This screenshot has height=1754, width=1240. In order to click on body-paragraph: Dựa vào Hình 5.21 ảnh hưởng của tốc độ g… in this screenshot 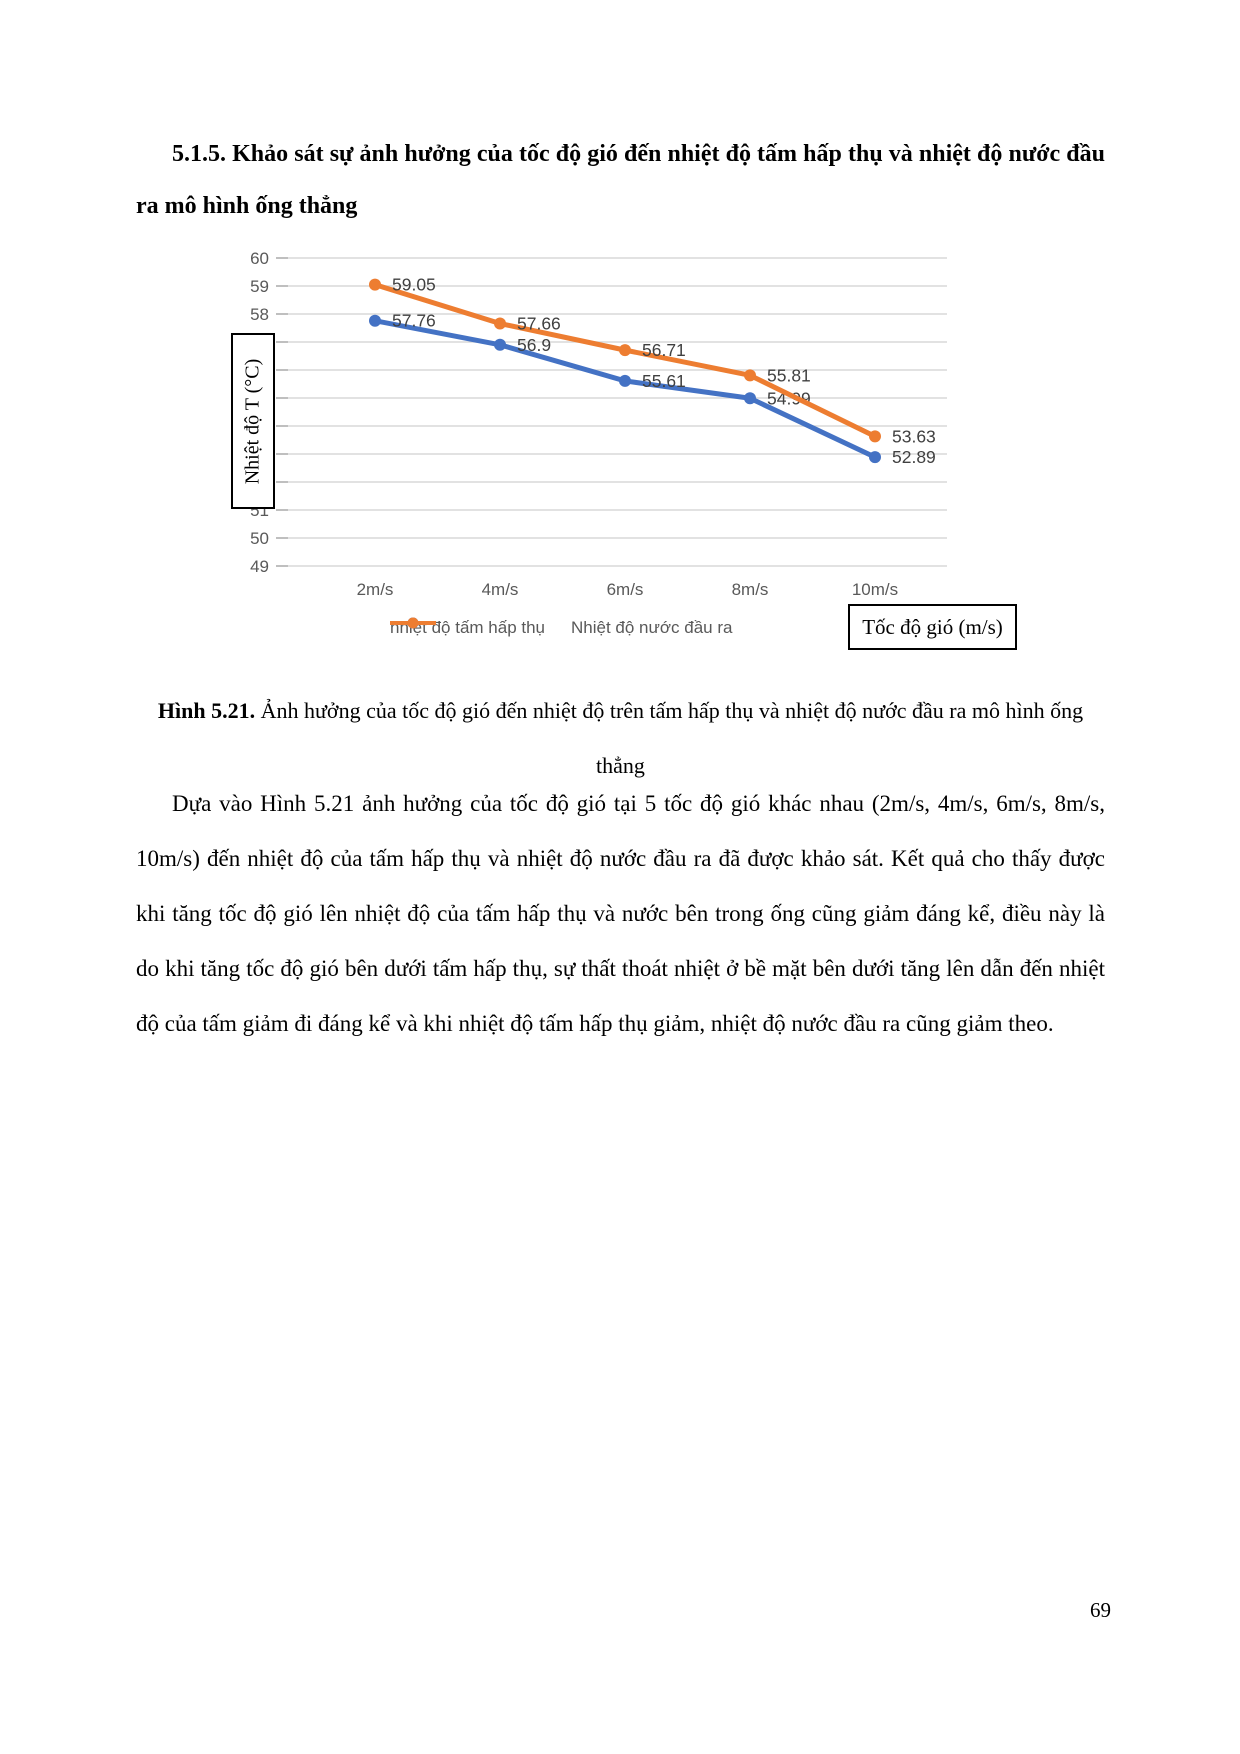, I will do `click(620, 913)`.